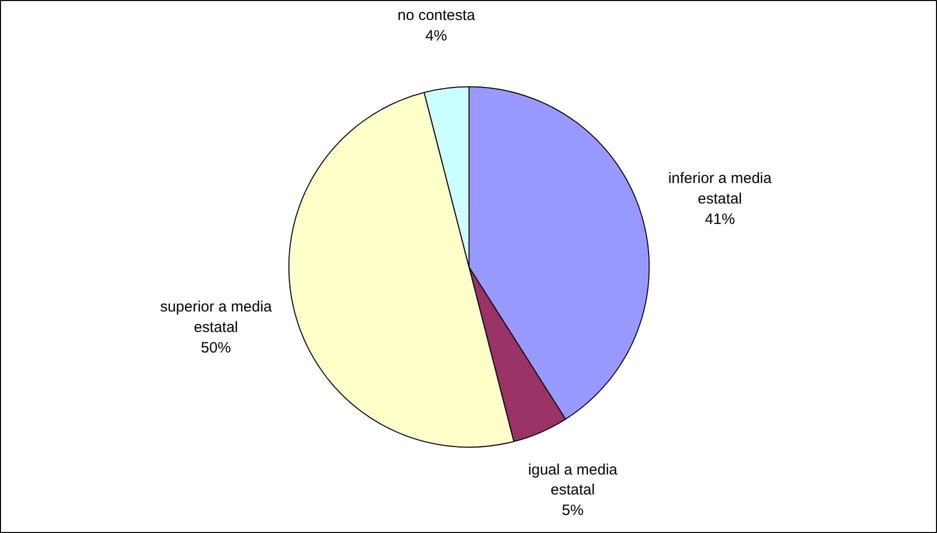 This screenshot has height=533, width=937. What do you see at coordinates (573, 480) in the screenshot?
I see `slice-label: igual a media estatal` at bounding box center [573, 480].